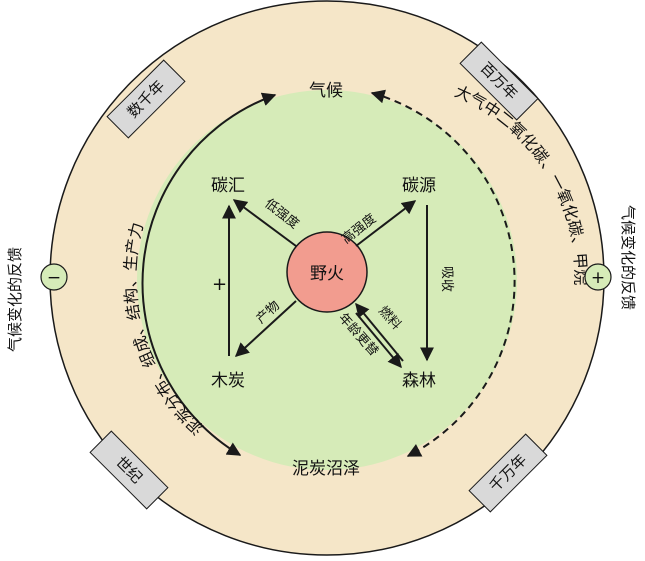  Describe the element at coordinates (228, 186) in the screenshot. I see `node-carbon-sink: 碳汇` at that location.